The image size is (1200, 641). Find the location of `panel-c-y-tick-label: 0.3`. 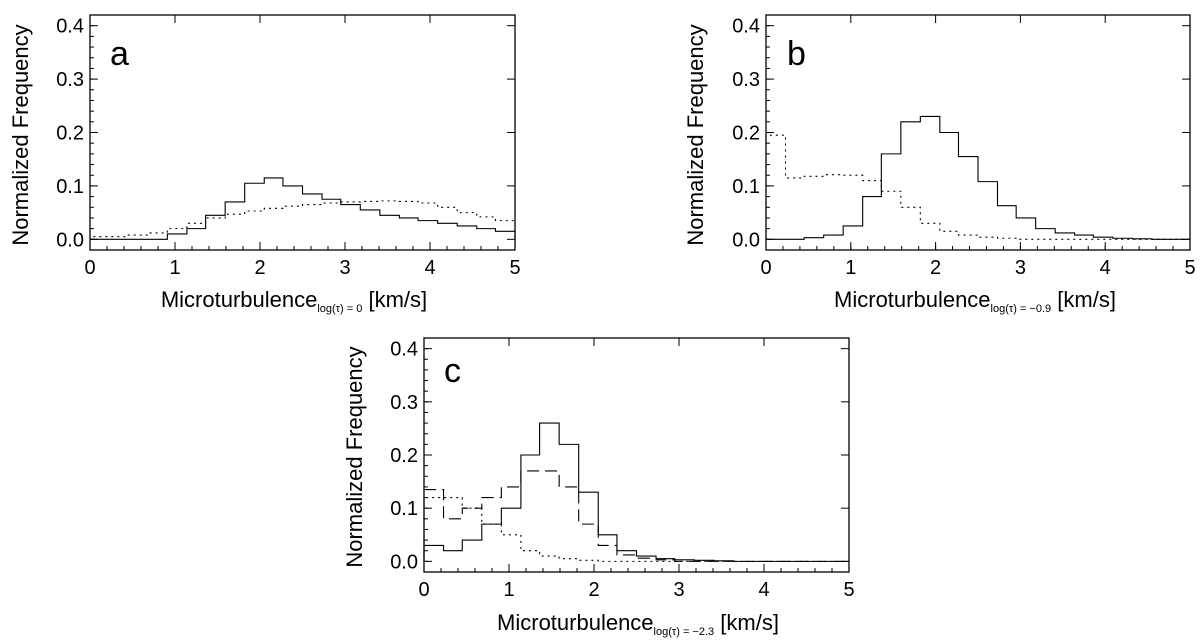

panel-c-y-tick-label: 0.3 is located at coordinates (404, 403).